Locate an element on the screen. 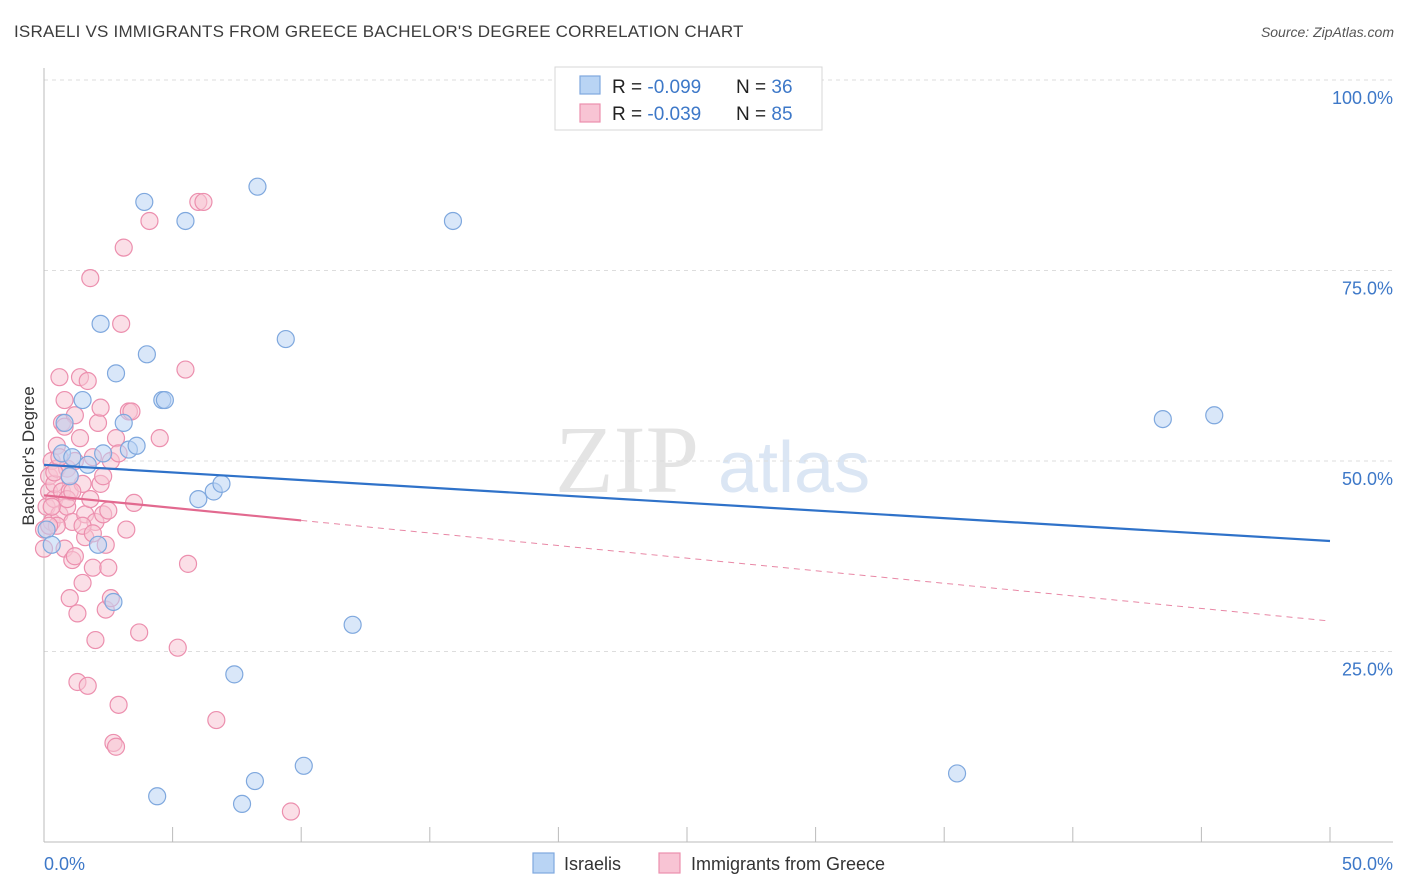  stats-greece-n: N = 85 is located at coordinates (764, 114).